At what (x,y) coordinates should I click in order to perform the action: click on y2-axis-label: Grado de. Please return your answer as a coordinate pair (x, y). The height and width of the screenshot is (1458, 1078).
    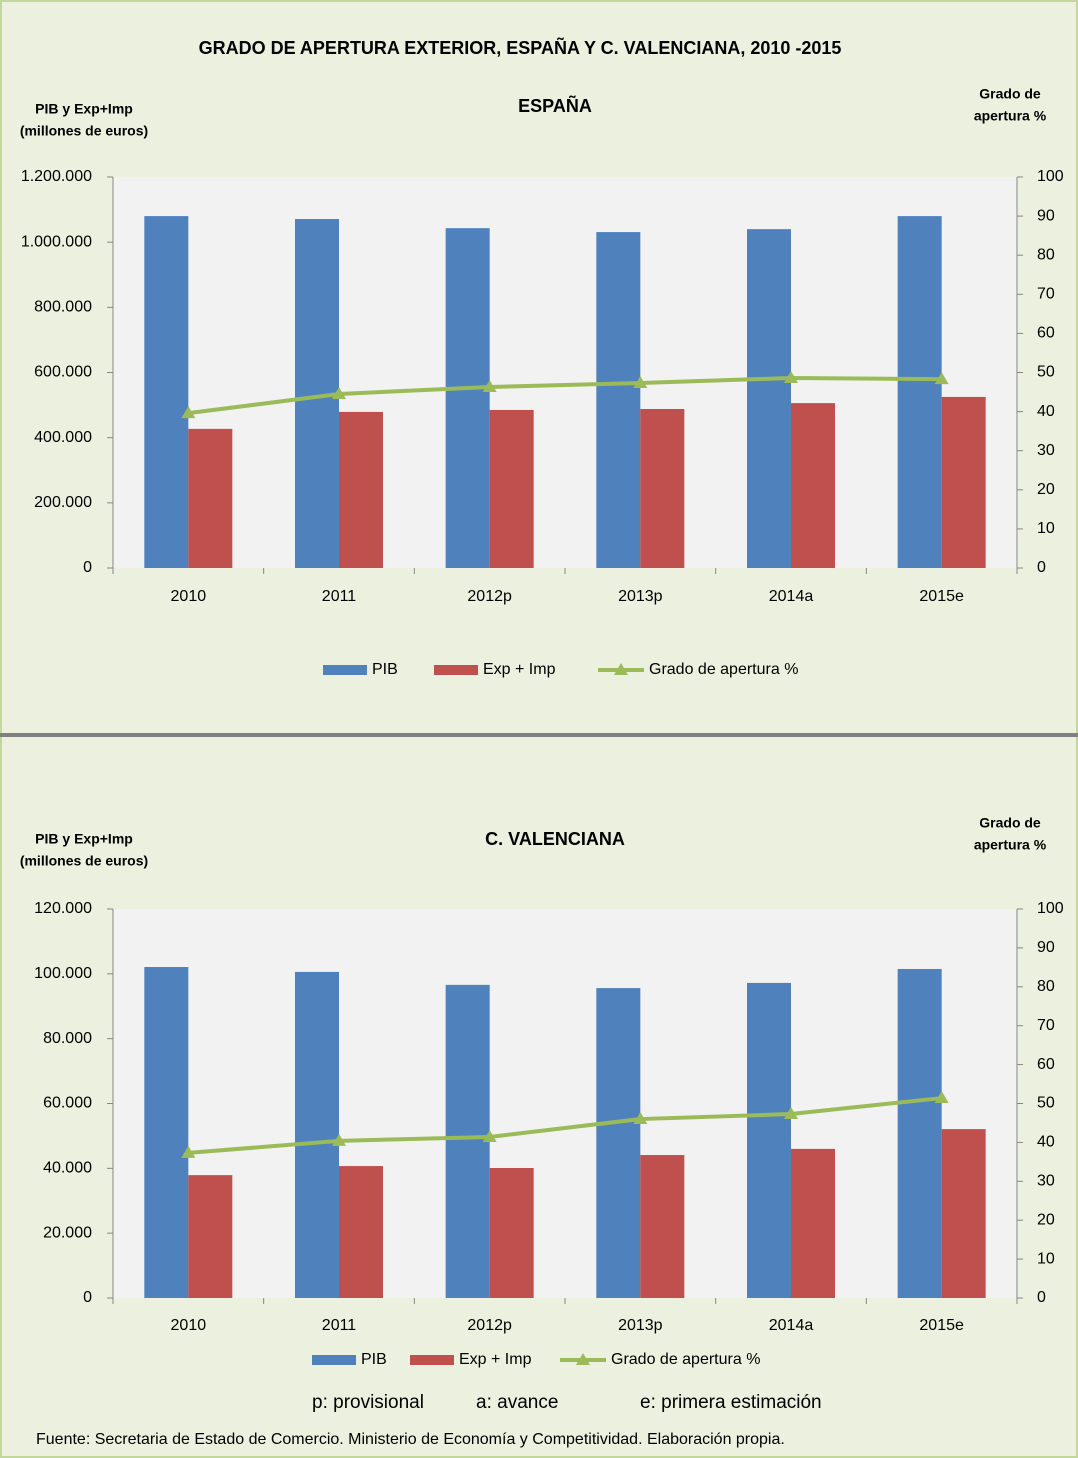
    Looking at the image, I should click on (1010, 823).